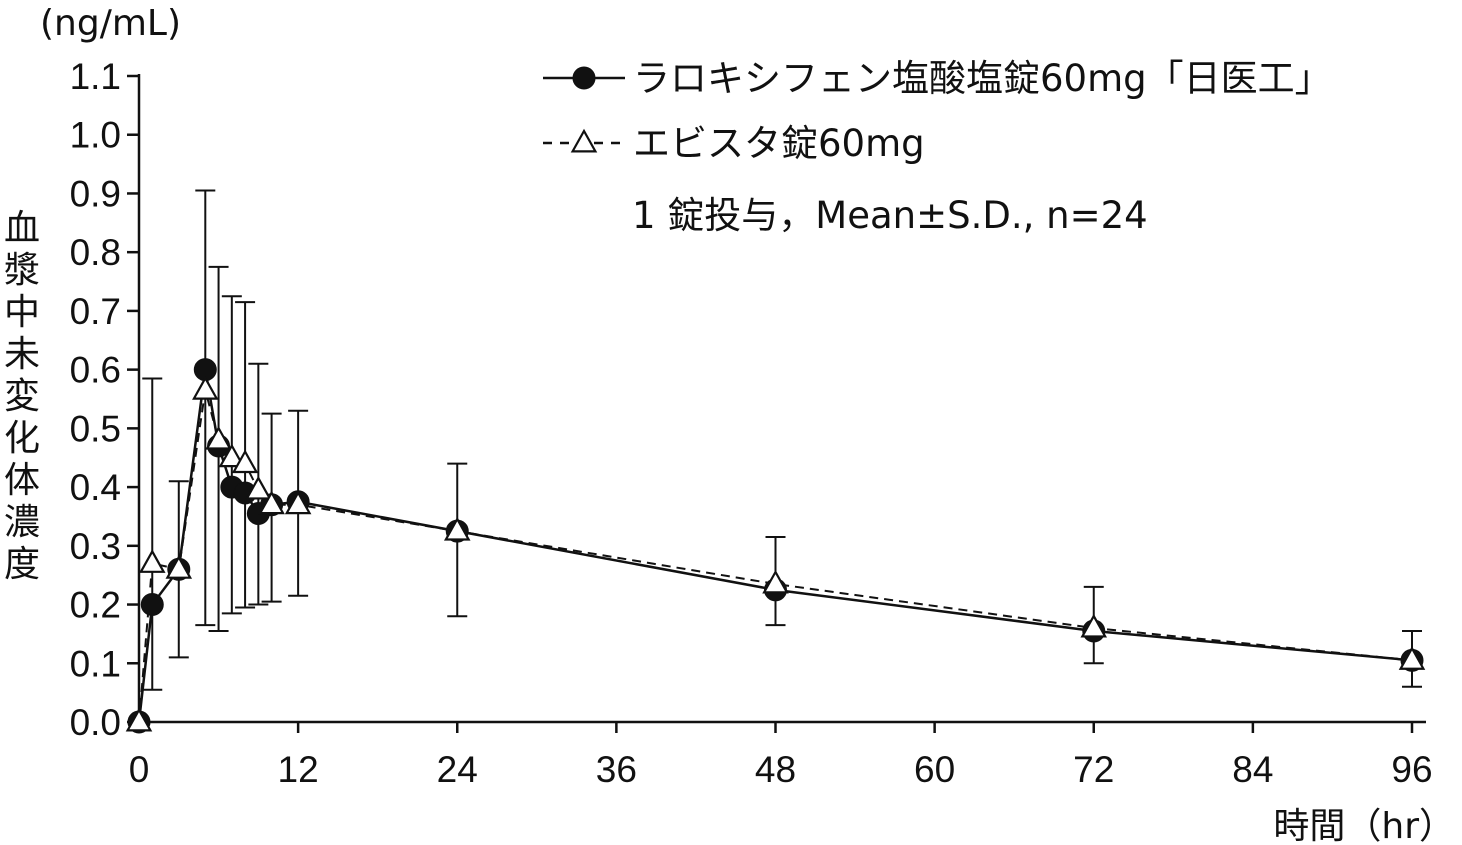  I want to click on y-unit-label: (ng/mL), so click(110, 23).